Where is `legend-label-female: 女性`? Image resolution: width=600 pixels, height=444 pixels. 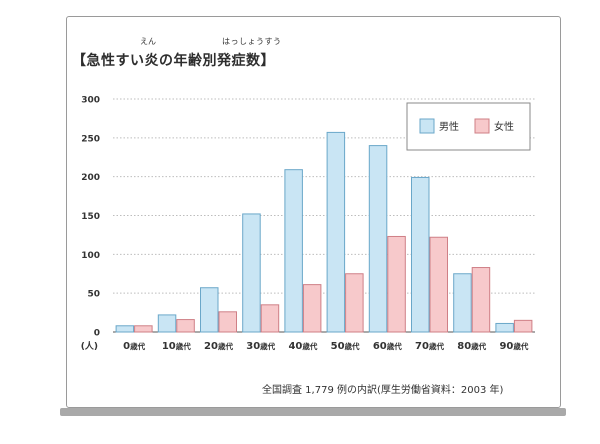 legend-label-female: 女性 is located at coordinates (504, 126).